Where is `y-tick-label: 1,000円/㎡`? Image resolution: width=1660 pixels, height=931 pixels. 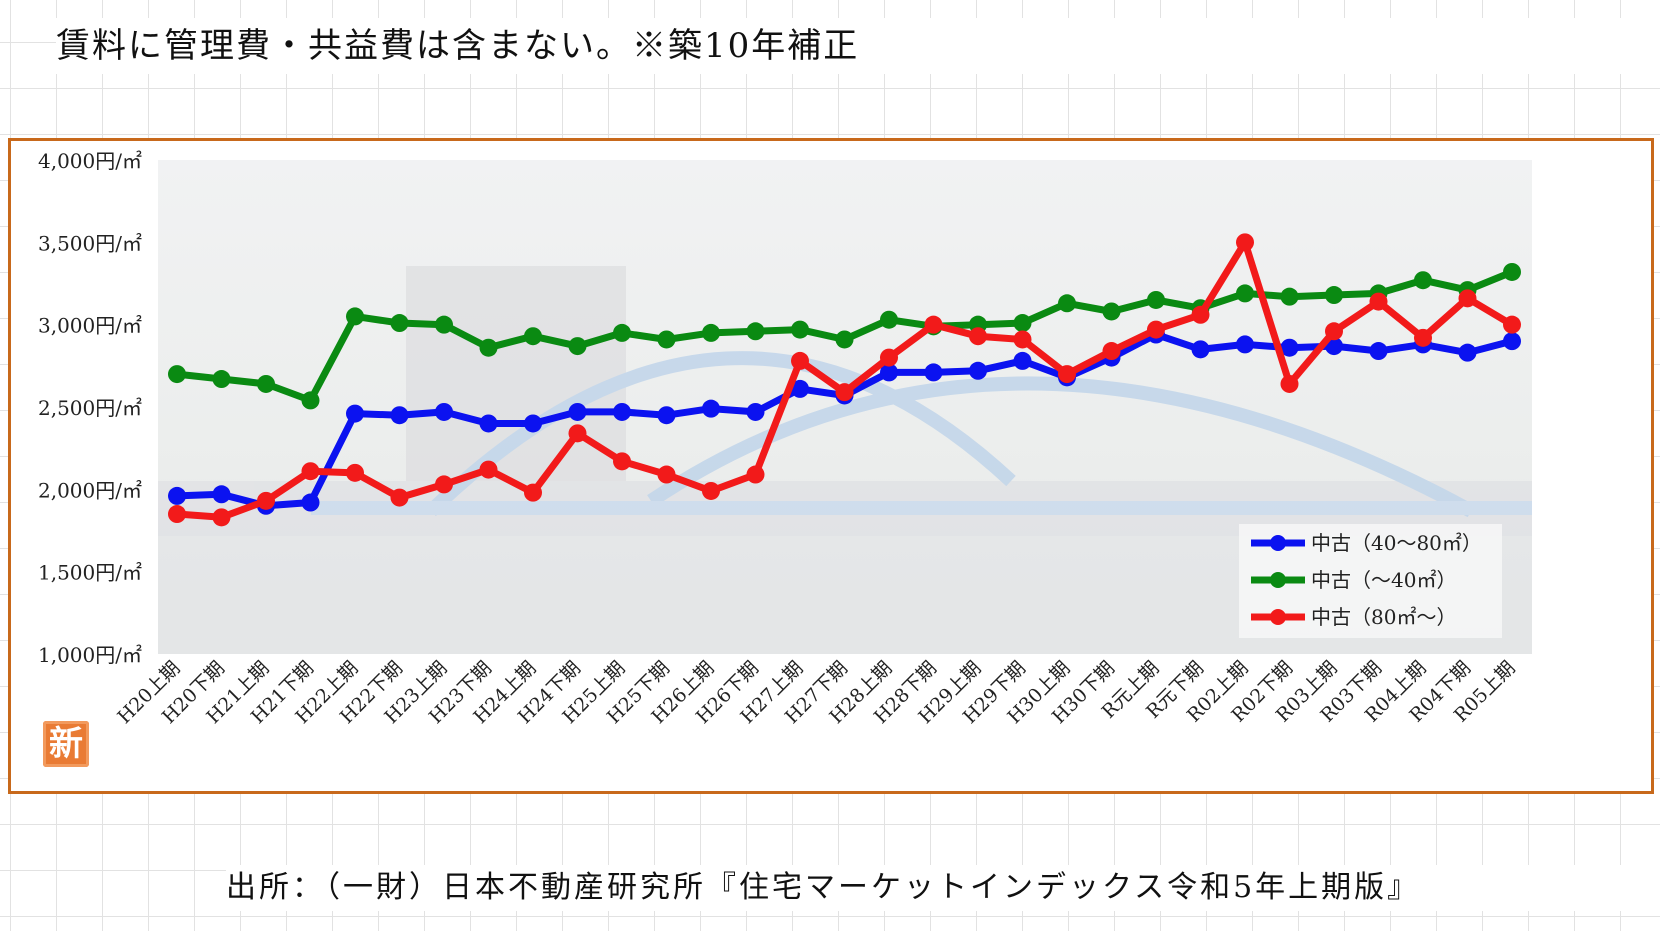 y-tick-label: 1,000円/㎡ is located at coordinates (90, 655).